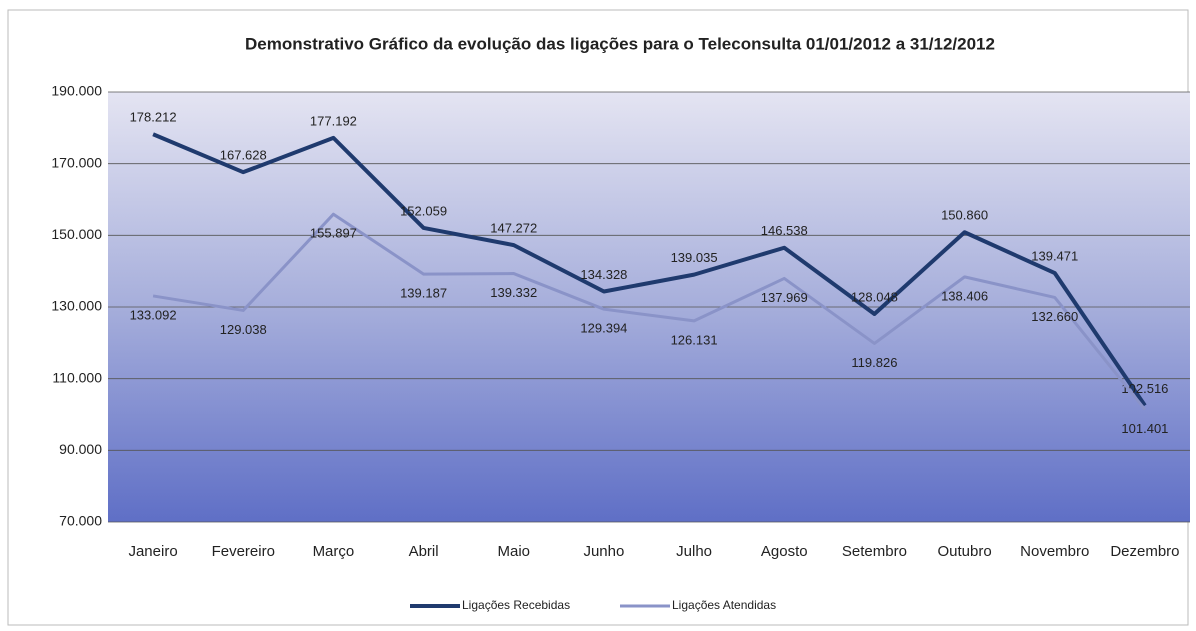 This screenshot has height=631, width=1196. What do you see at coordinates (513, 292) in the screenshot?
I see `data-label: 139.332` at bounding box center [513, 292].